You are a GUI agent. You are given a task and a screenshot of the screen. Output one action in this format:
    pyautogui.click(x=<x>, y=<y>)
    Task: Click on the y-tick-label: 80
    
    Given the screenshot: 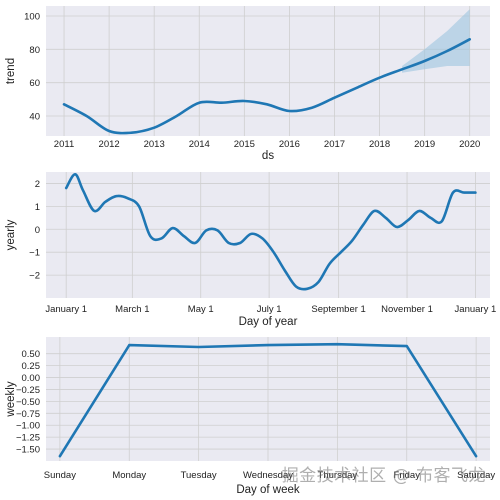 What is the action you would take?
    pyautogui.click(x=34, y=50)
    